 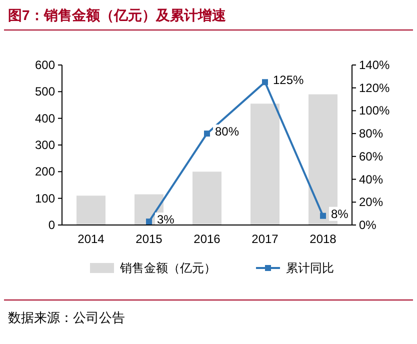 I want to click on y-tick-label: 0, so click(x=52, y=225).